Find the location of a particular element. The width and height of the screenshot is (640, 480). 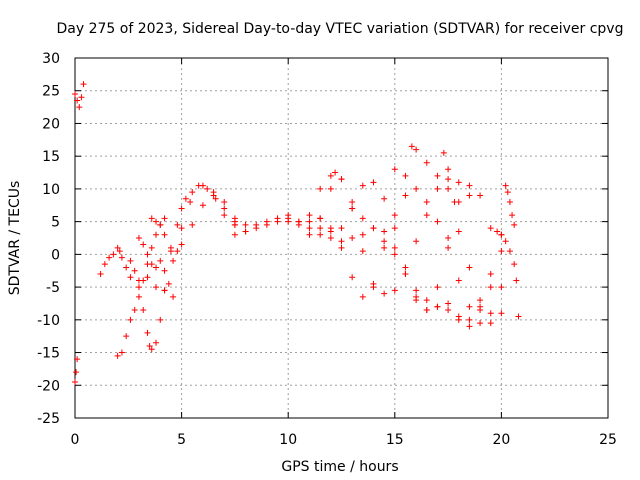

x-tick-label: 25 is located at coordinates (608, 440).